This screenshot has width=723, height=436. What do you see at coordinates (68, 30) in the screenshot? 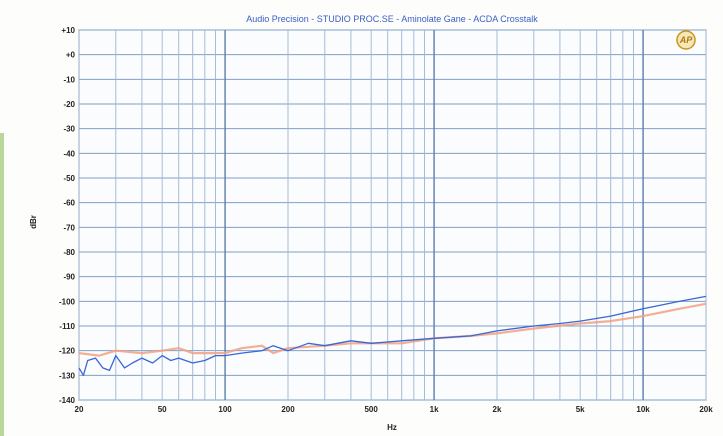
I see `y-tick-label: +10` at bounding box center [68, 30].